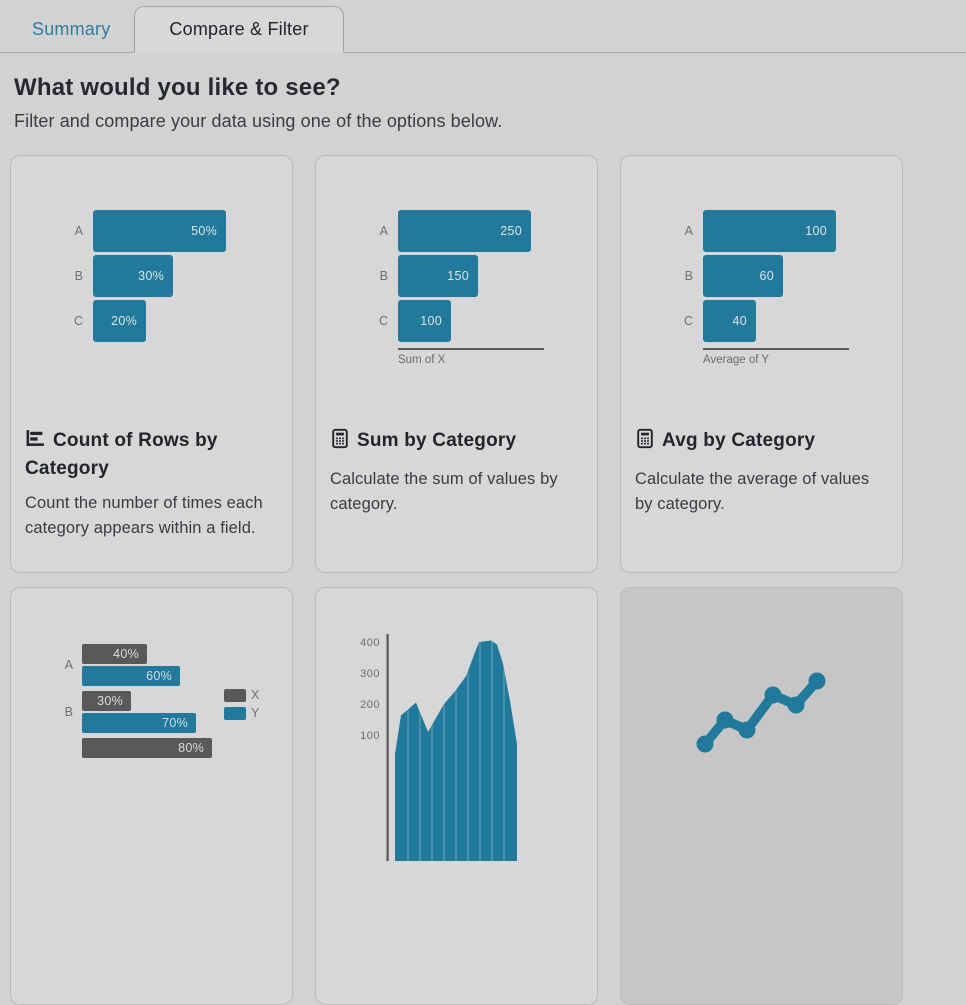  I want to click on bar-row: B 30%, so click(151, 276).